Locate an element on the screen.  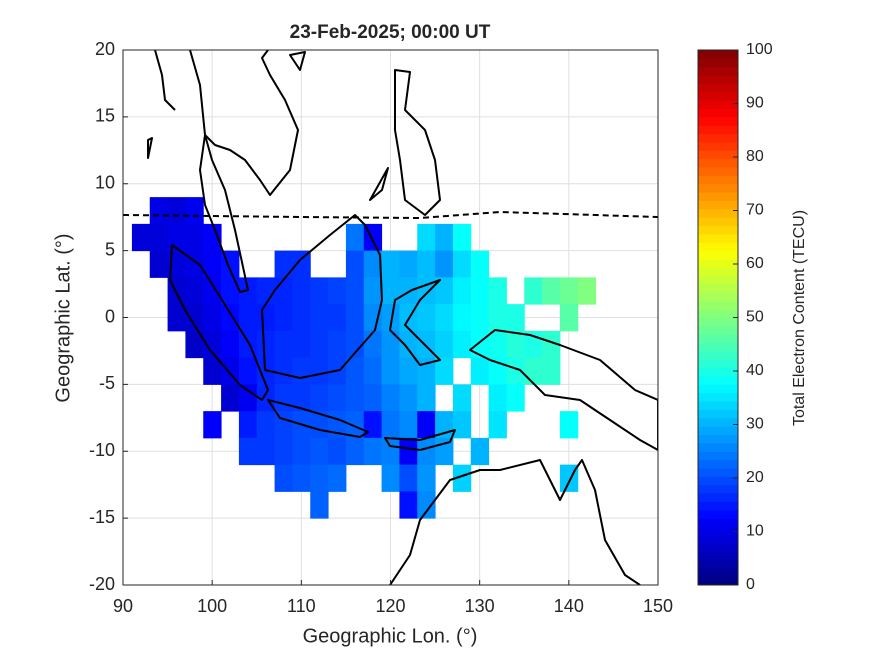
x-axis-label: Geographic Lon. (°) is located at coordinates (390, 636).